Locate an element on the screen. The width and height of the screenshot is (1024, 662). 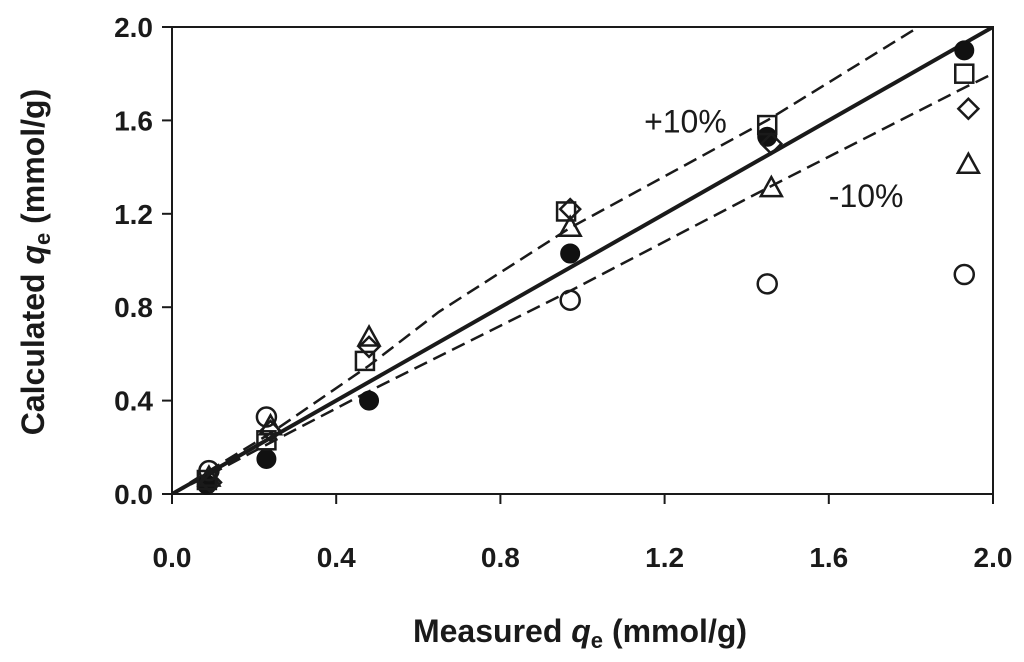
x-tick-label: 0.0 is located at coordinates (172, 557).